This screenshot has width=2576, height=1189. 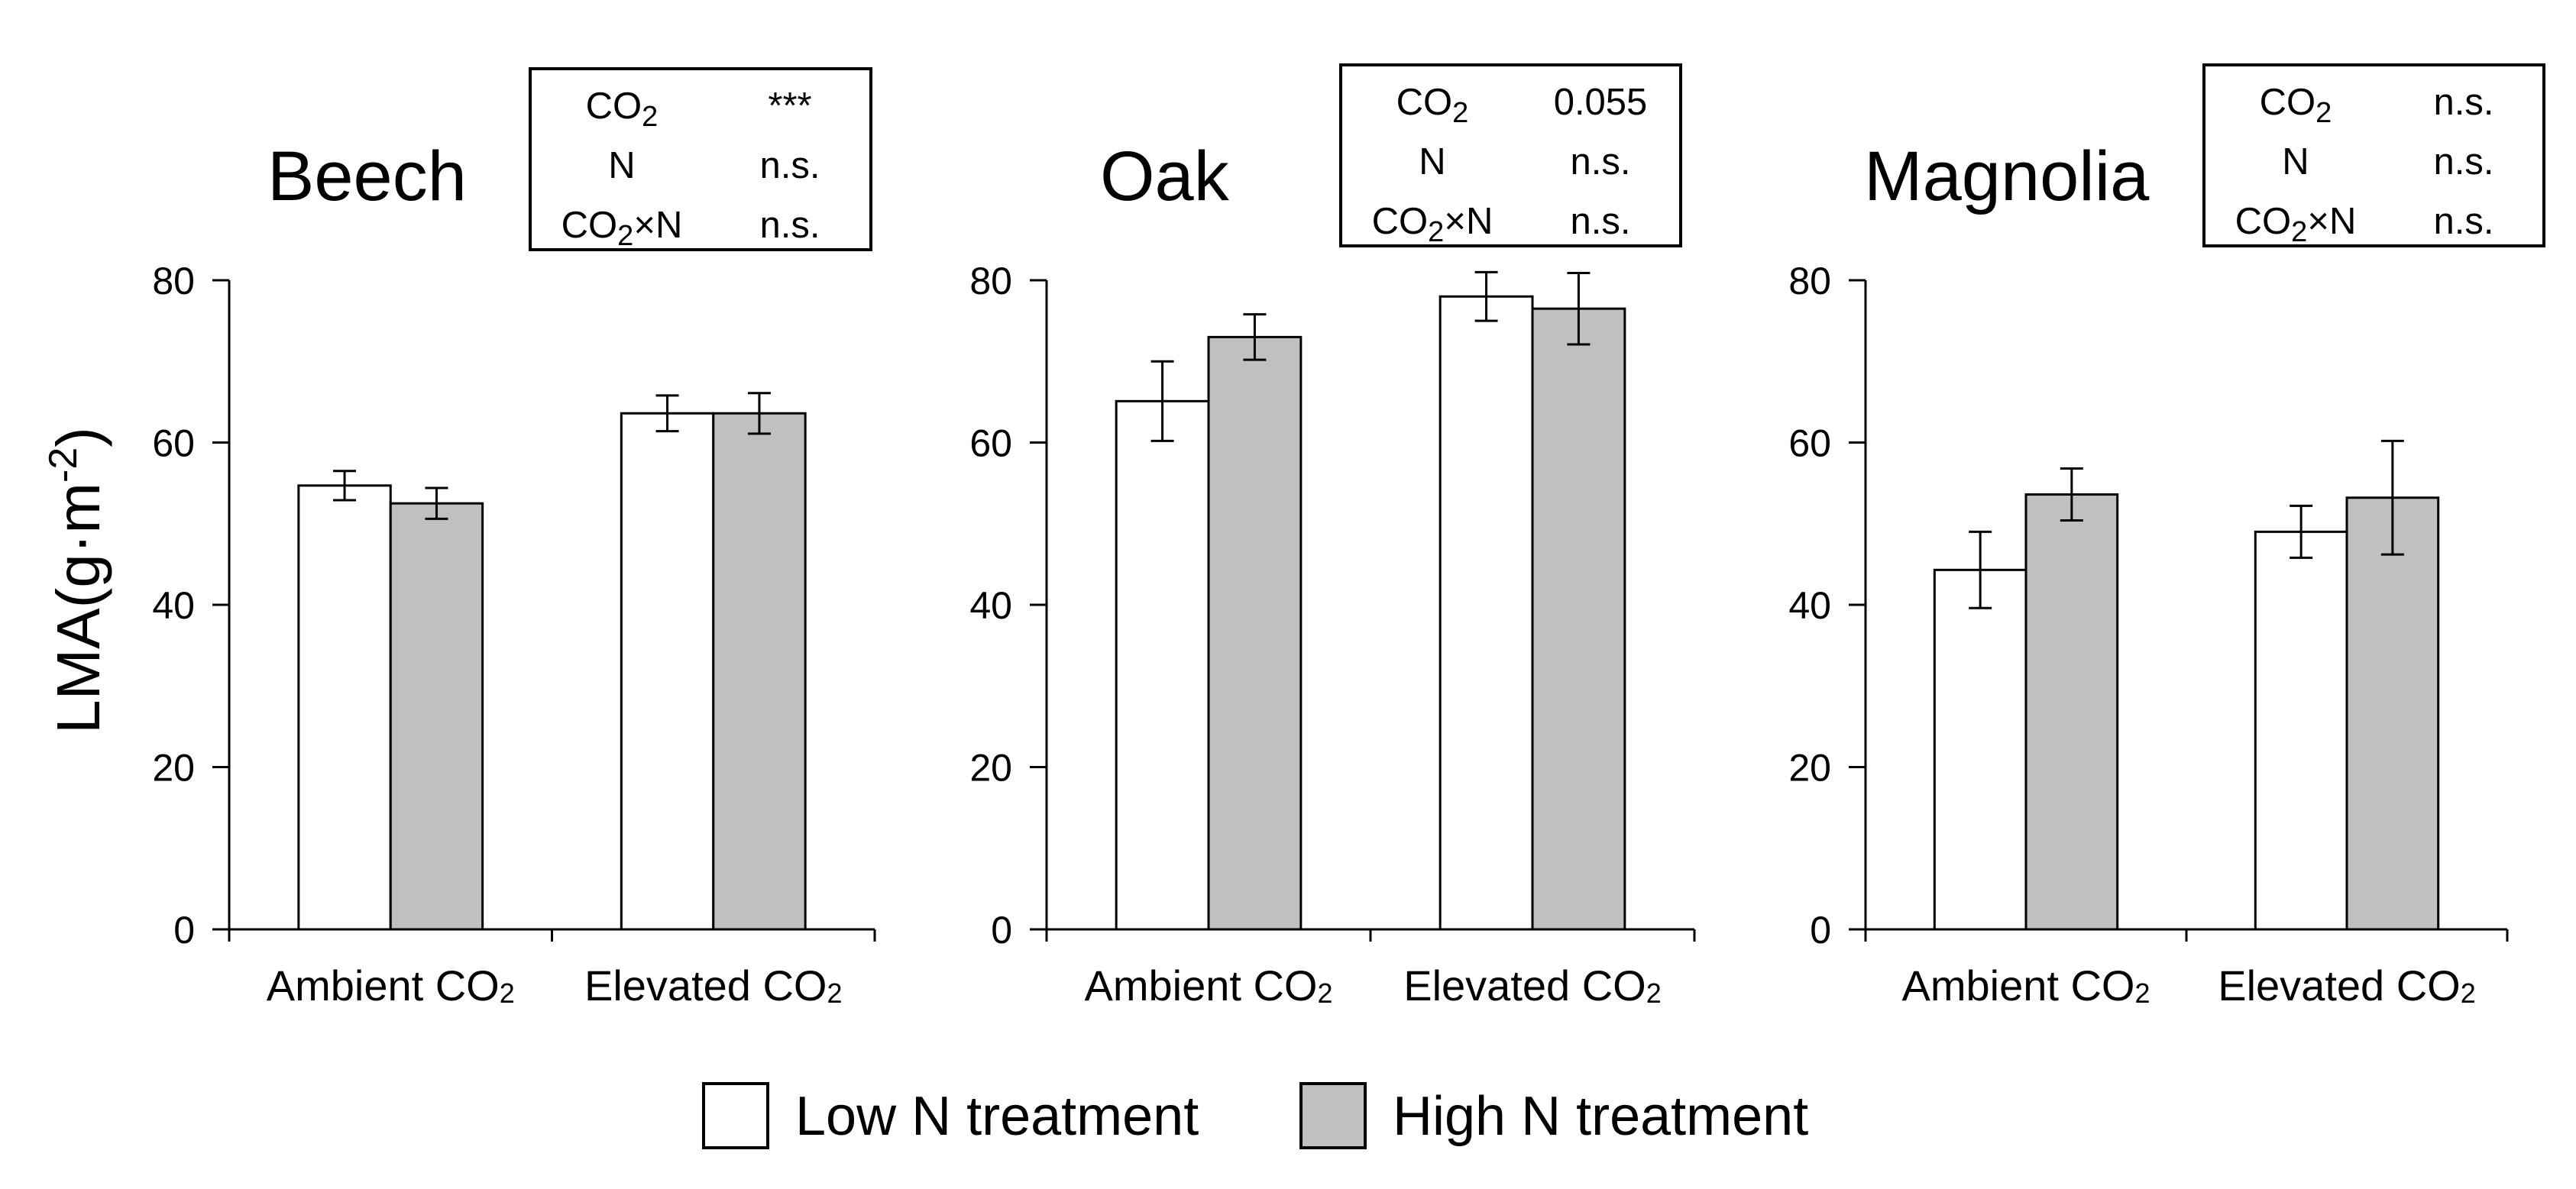 What do you see at coordinates (63, 465) in the screenshot?
I see `y-axis-label-superscript: -2` at bounding box center [63, 465].